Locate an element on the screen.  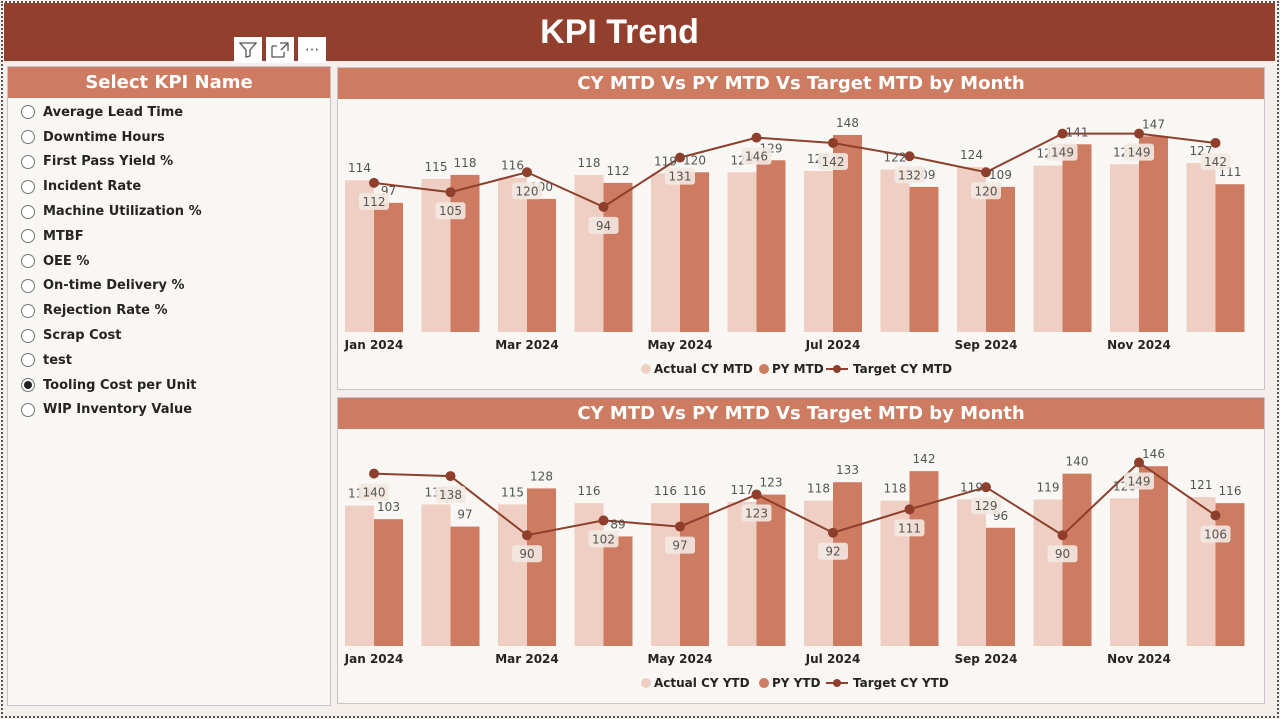
slicer-item-label: Scrap Cost is located at coordinates (82, 336).